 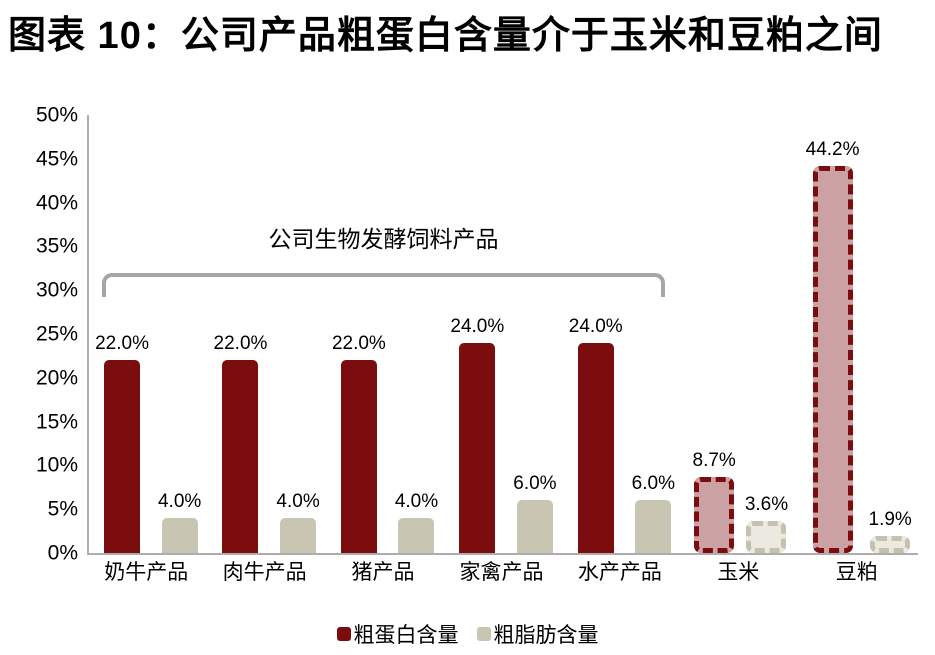 What do you see at coordinates (766, 505) in the screenshot?
I see `bar-value-label: 3.6%` at bounding box center [766, 505].